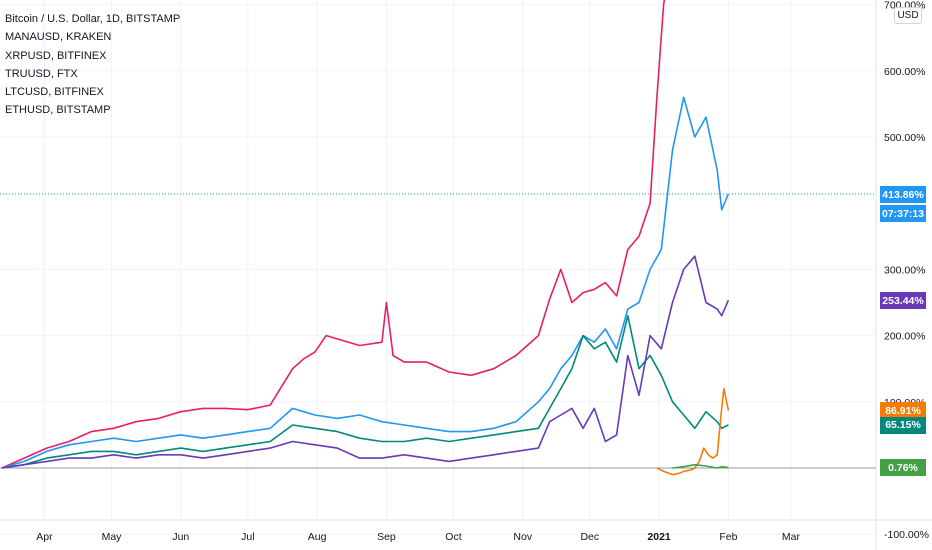  Describe the element at coordinates (693, 431) in the screenshot. I see `series-line-truusd` at that location.